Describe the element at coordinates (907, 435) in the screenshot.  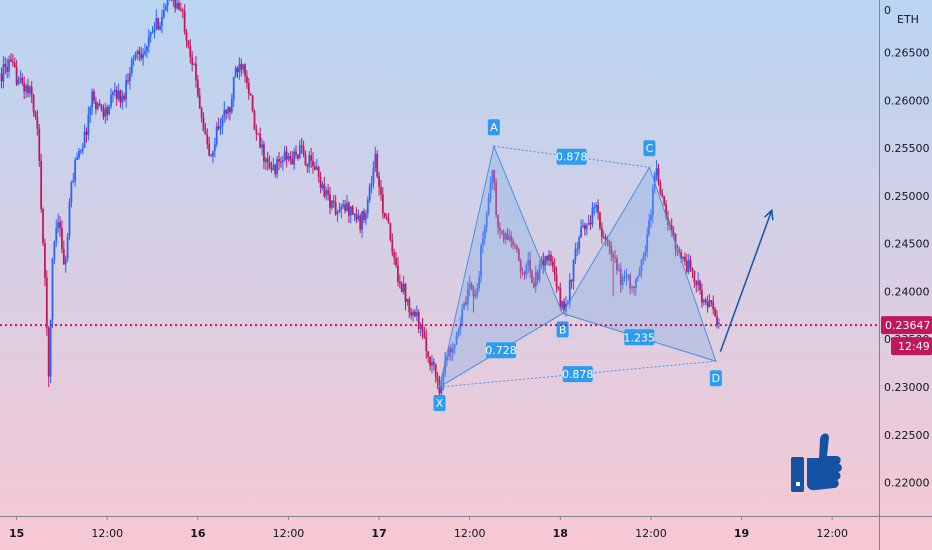
I see `price-tick-label: 0.22500` at that location.